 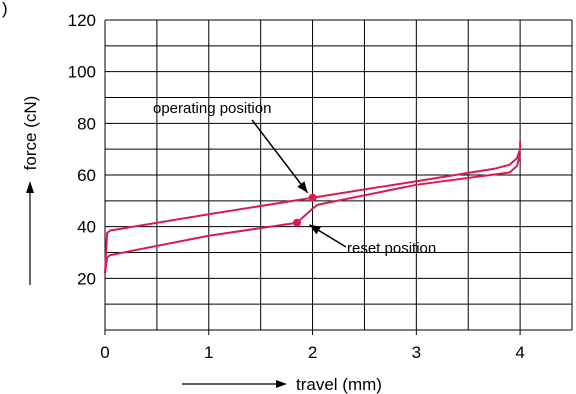 I want to click on reset-position-arrow-head, so click(x=315, y=229).